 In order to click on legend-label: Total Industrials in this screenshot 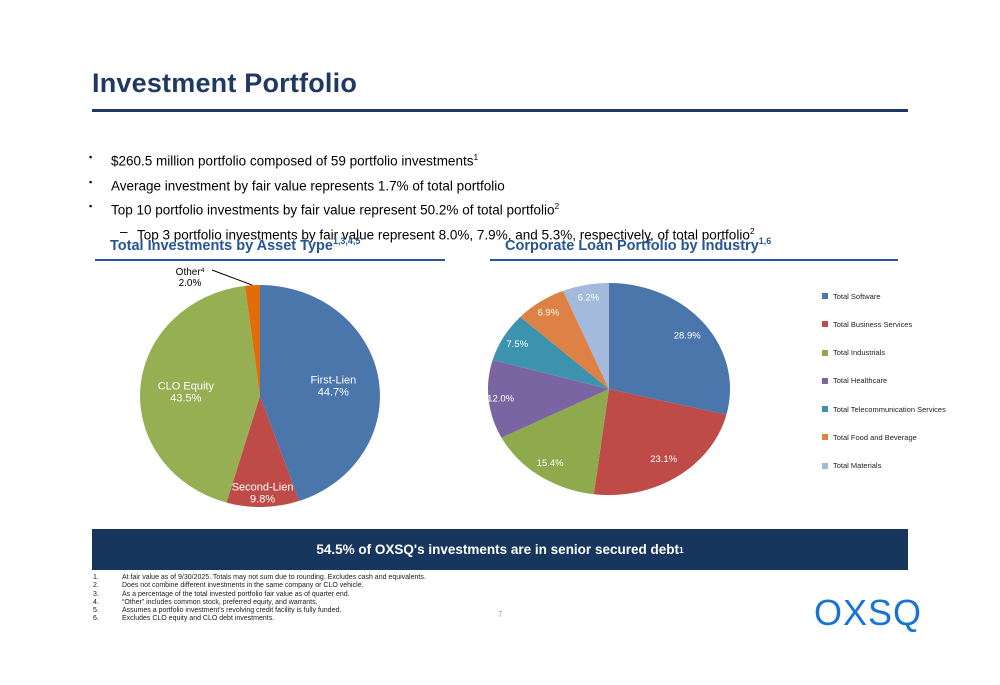, I will do `click(859, 353)`.